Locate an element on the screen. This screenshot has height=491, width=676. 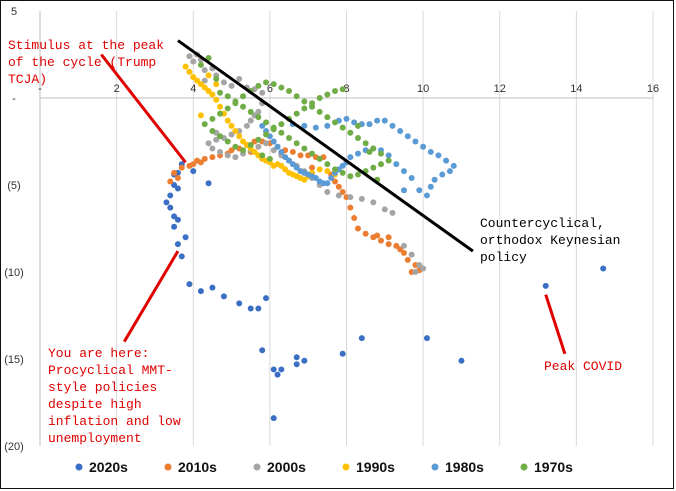
legend-marker-1970s is located at coordinates (524, 467).